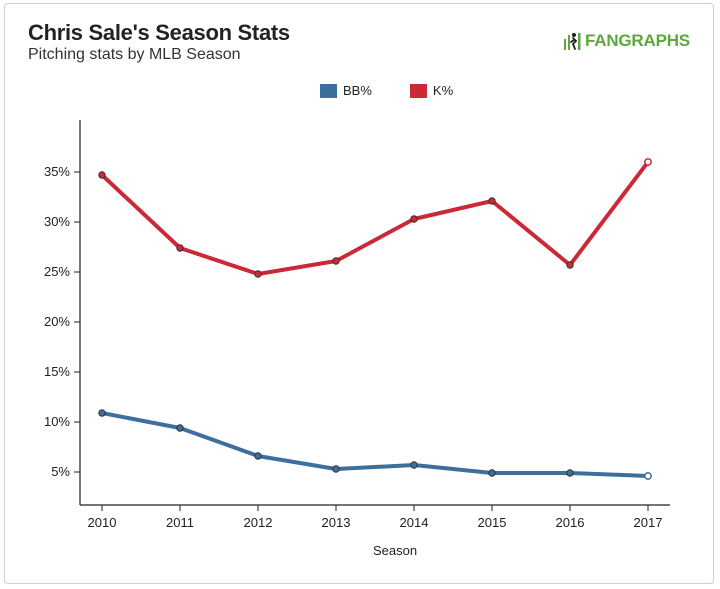 The image size is (720, 589). What do you see at coordinates (134, 54) in the screenshot?
I see `chart-subtitle: Pitching stats by MLB Season` at bounding box center [134, 54].